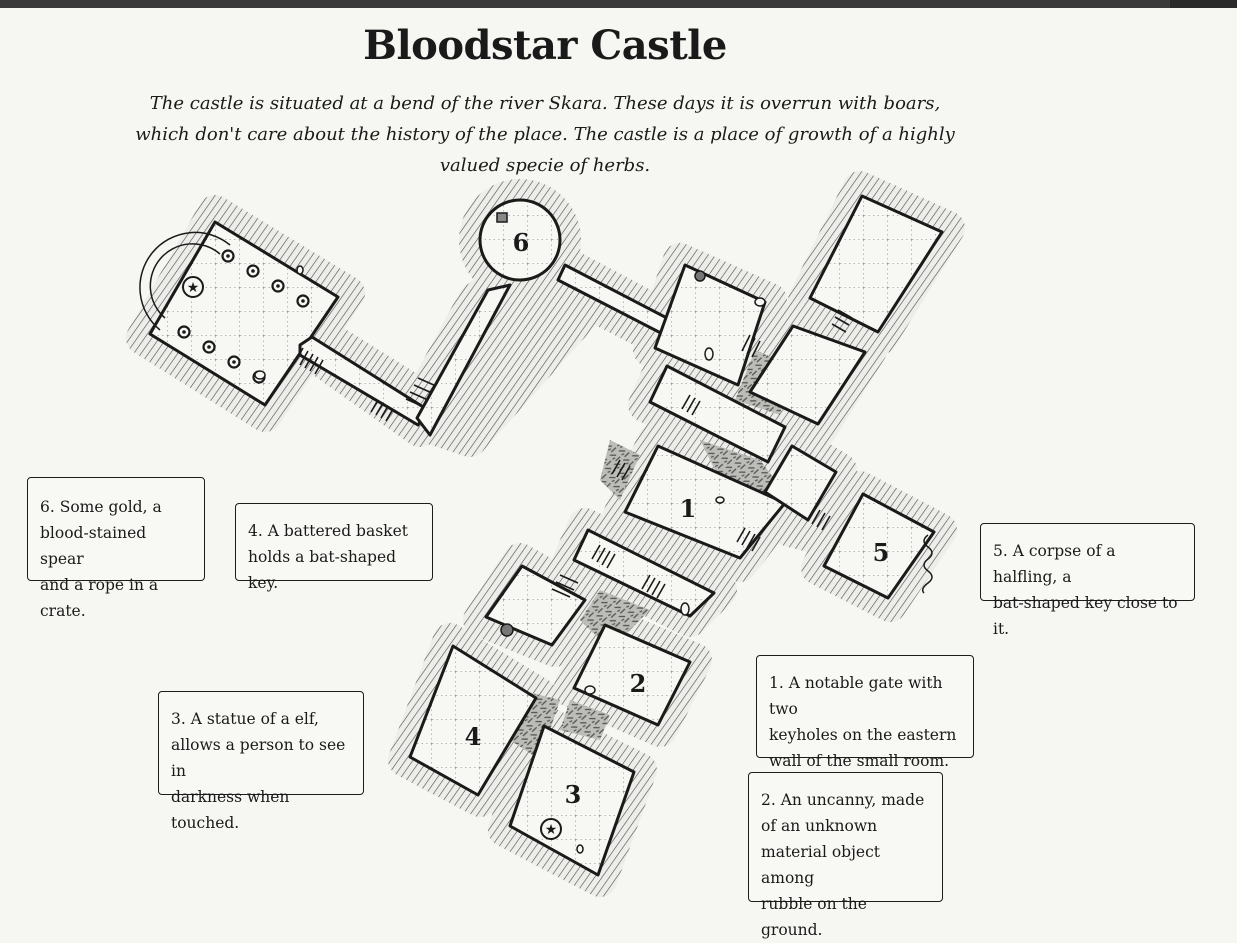 The width and height of the screenshot is (1237, 943). What do you see at coordinates (473, 736) in the screenshot?
I see `room-4-label: 4` at bounding box center [473, 736].